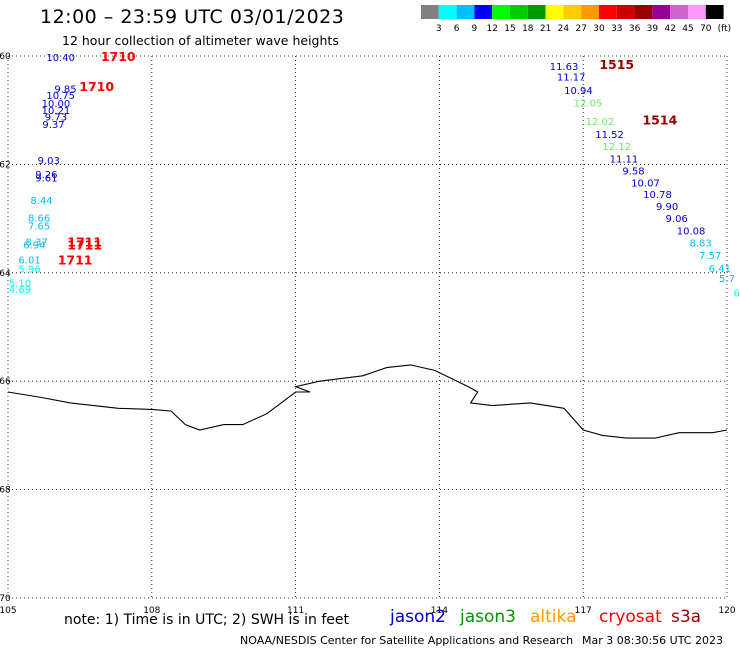  I want to click on satellite-cryosat: cryosat, so click(630, 617).